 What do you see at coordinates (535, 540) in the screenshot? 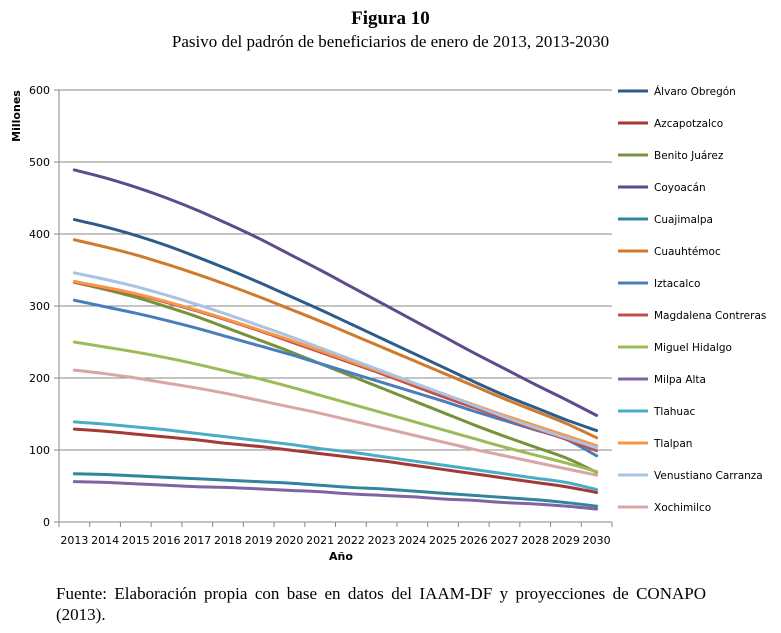
I see `x-tick-label: 2028` at bounding box center [535, 540].